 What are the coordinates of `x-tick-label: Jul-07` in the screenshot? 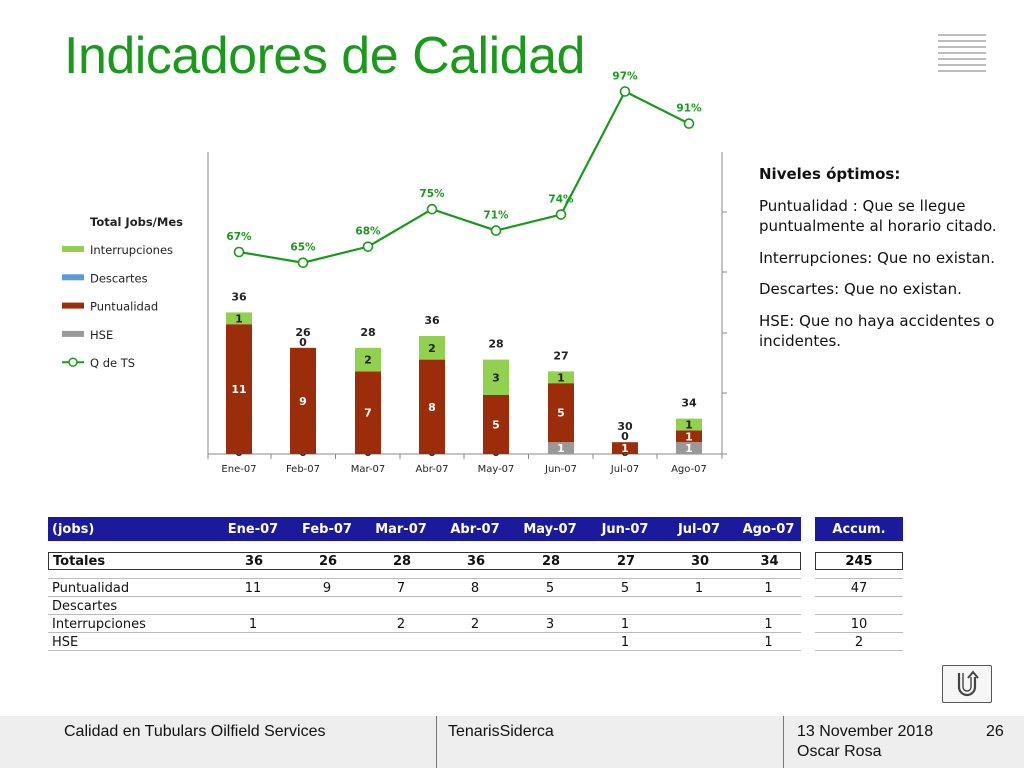 It's located at (624, 469).